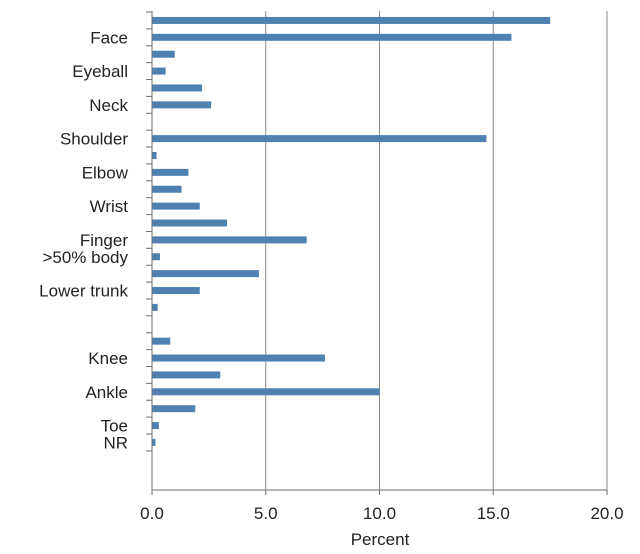  What do you see at coordinates (108, 358) in the screenshot?
I see `category-label: Knee` at bounding box center [108, 358].